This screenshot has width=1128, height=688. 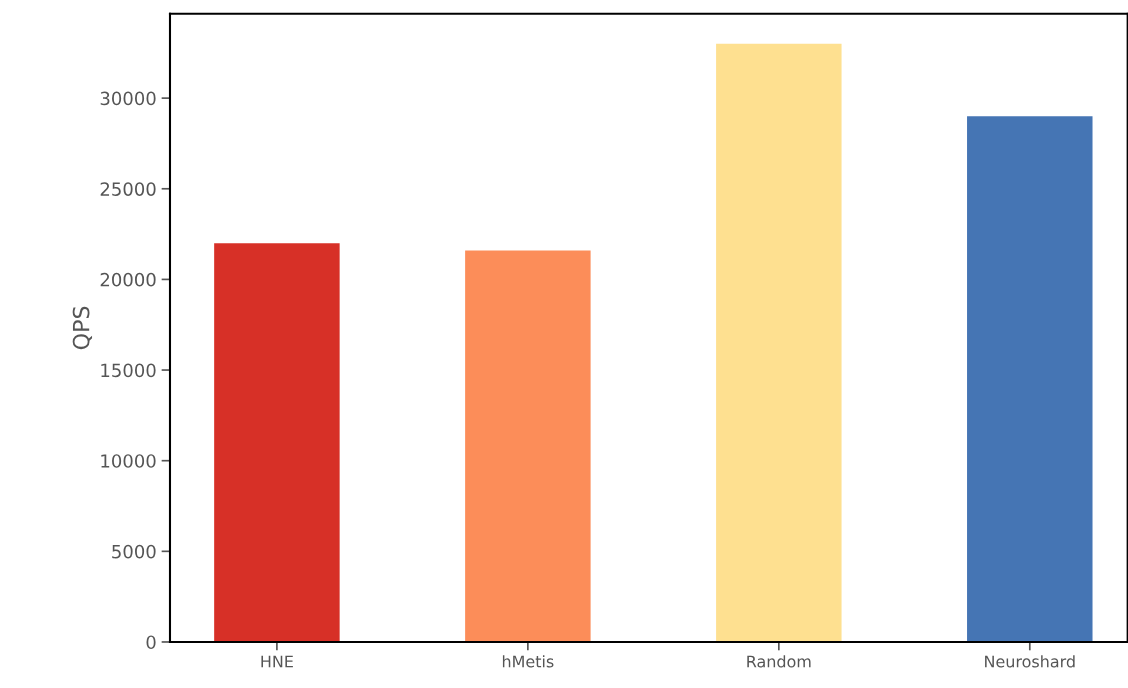 What do you see at coordinates (128, 370) in the screenshot?
I see `y-tick-label: 15000` at bounding box center [128, 370].